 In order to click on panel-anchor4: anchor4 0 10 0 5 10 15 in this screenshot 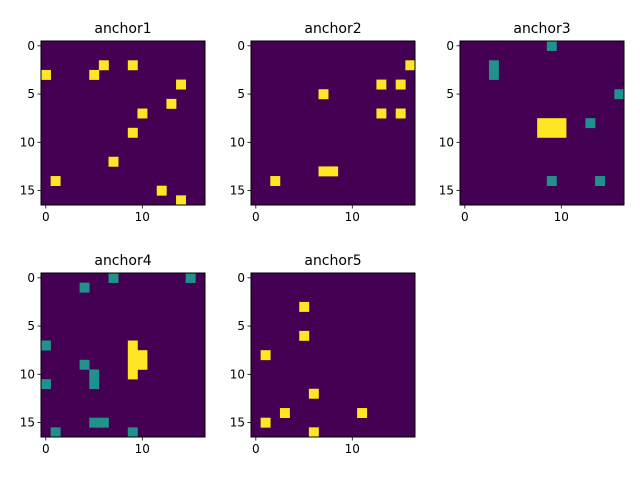, I will do `click(113, 354)`.